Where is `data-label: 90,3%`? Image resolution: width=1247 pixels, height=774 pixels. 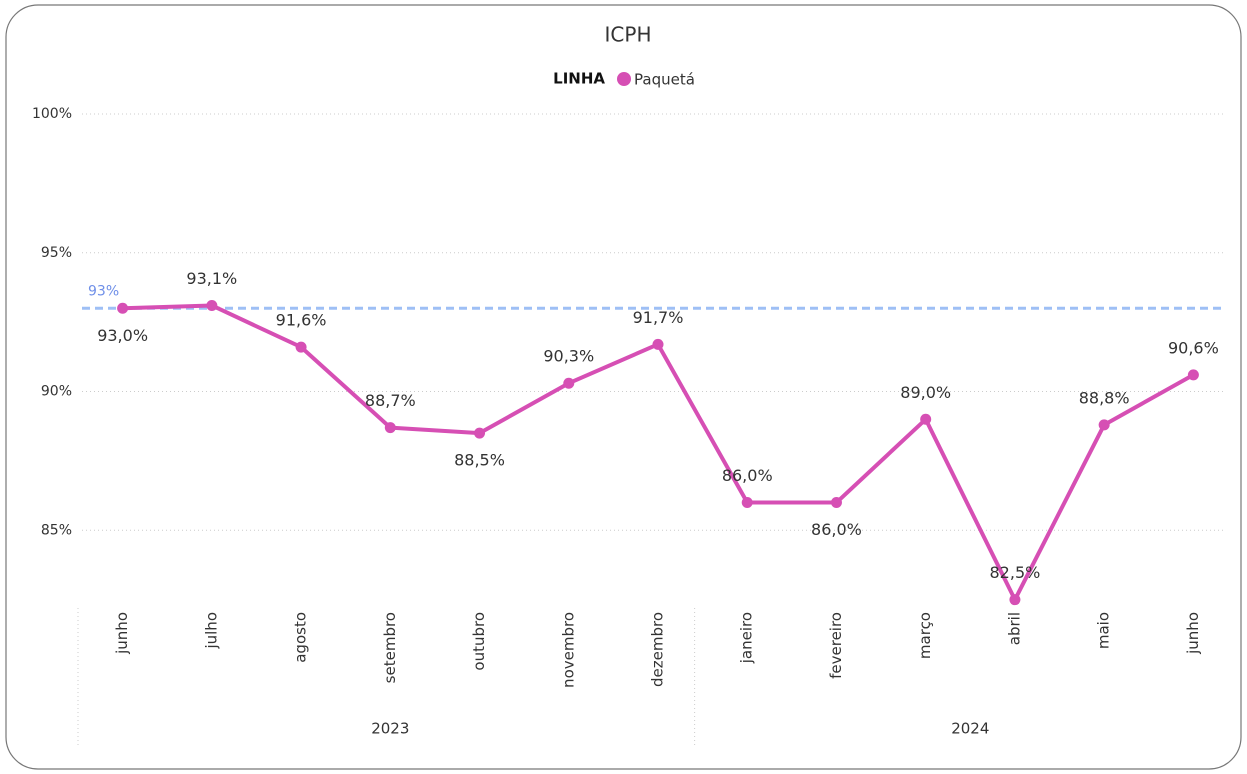 data-label: 90,3% is located at coordinates (568, 356).